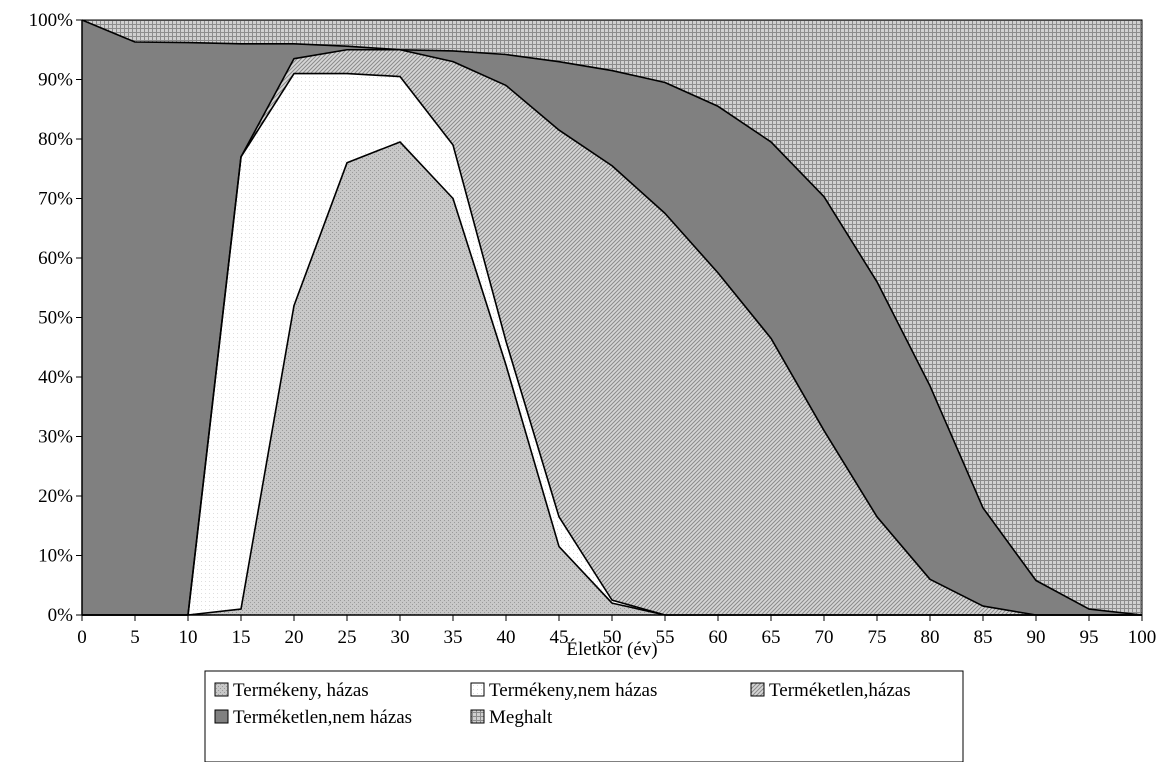 The image size is (1164, 762). I want to click on x-tick-label: 35, so click(453, 637).